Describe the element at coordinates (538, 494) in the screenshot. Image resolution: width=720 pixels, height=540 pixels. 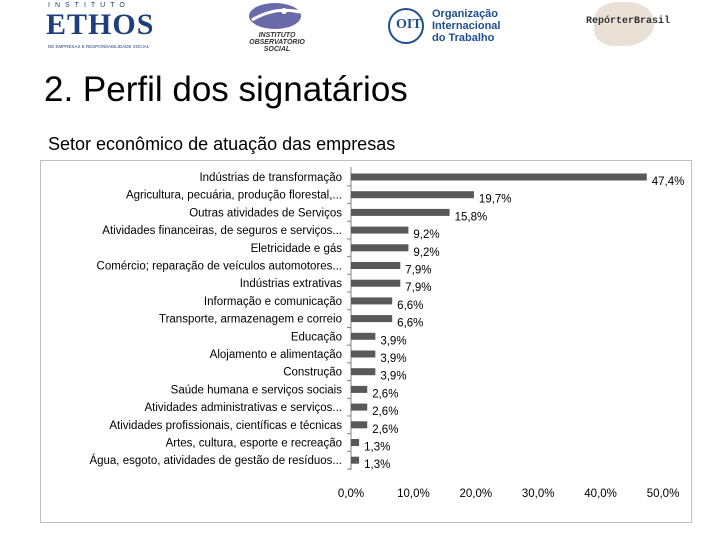
I see `x-tick-label: 30,0%` at that location.